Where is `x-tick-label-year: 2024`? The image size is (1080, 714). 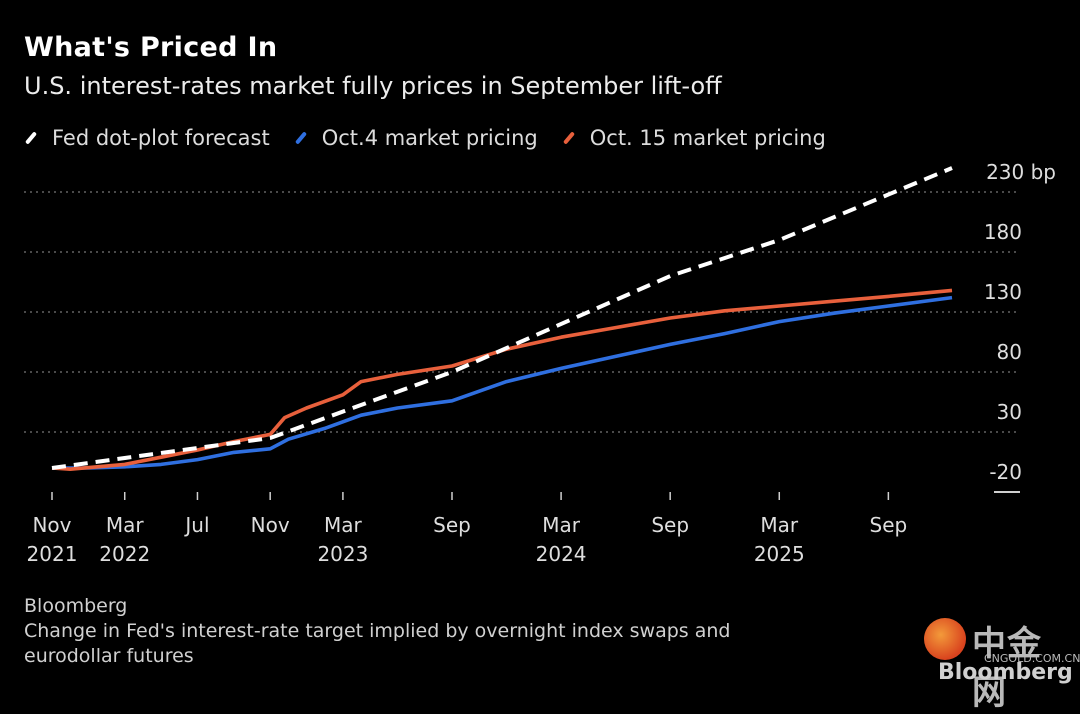
x-tick-label-year: 2024 is located at coordinates (561, 554).